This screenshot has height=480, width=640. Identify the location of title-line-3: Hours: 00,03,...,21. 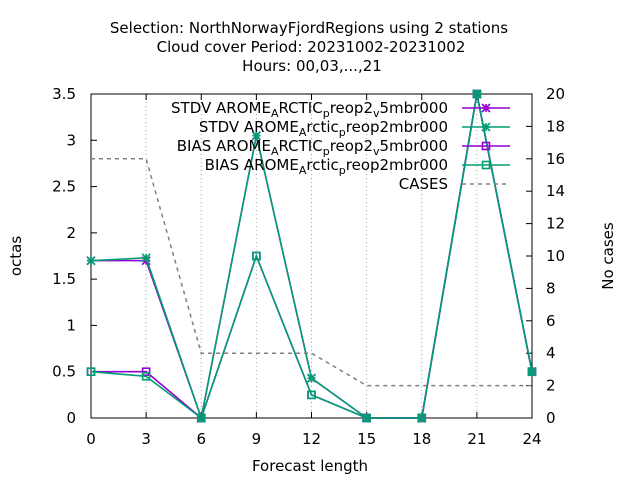
(312, 66).